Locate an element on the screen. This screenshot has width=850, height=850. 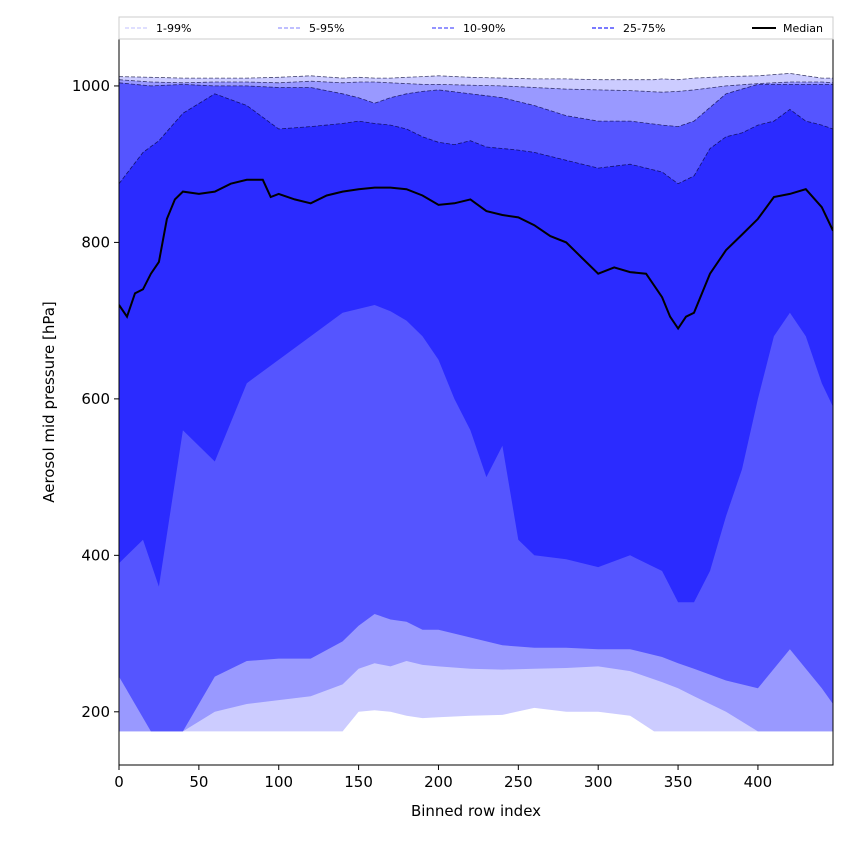
legend-label: 5-95% is located at coordinates (326, 28).